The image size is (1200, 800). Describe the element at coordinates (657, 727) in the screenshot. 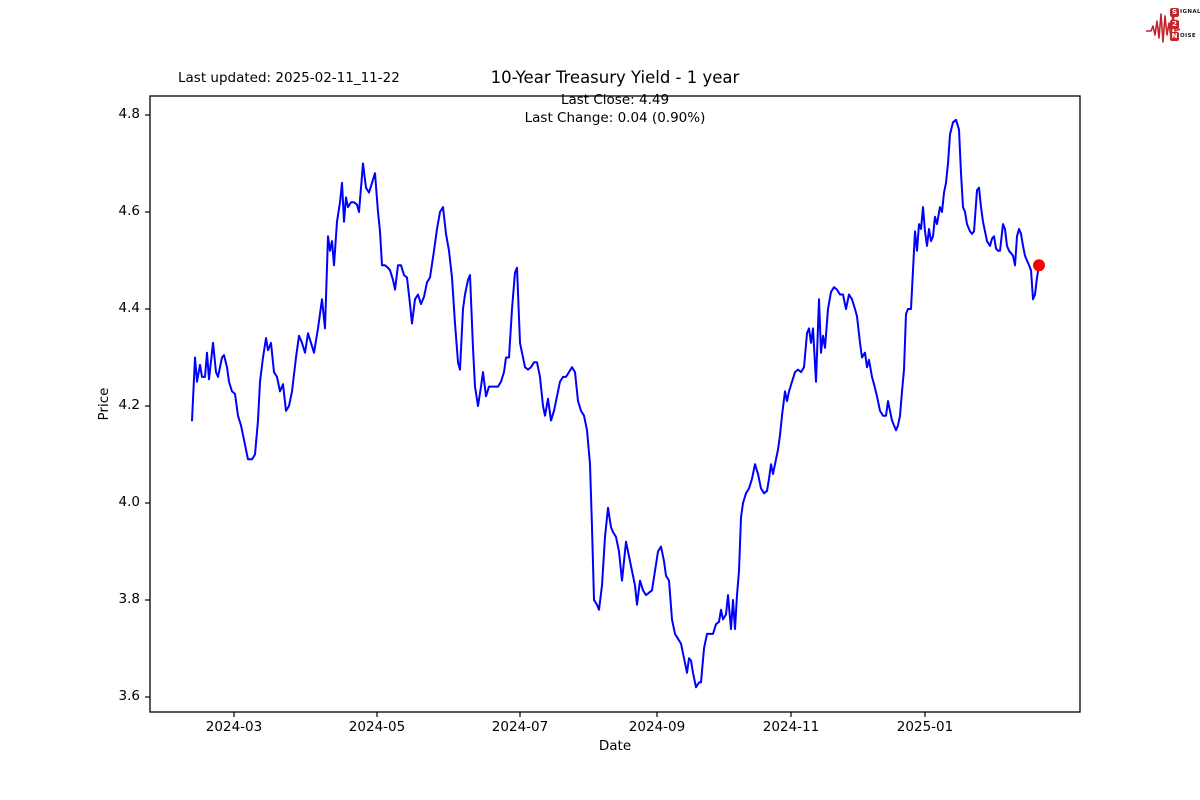

I see `x-tick-label: 2024-09` at that location.